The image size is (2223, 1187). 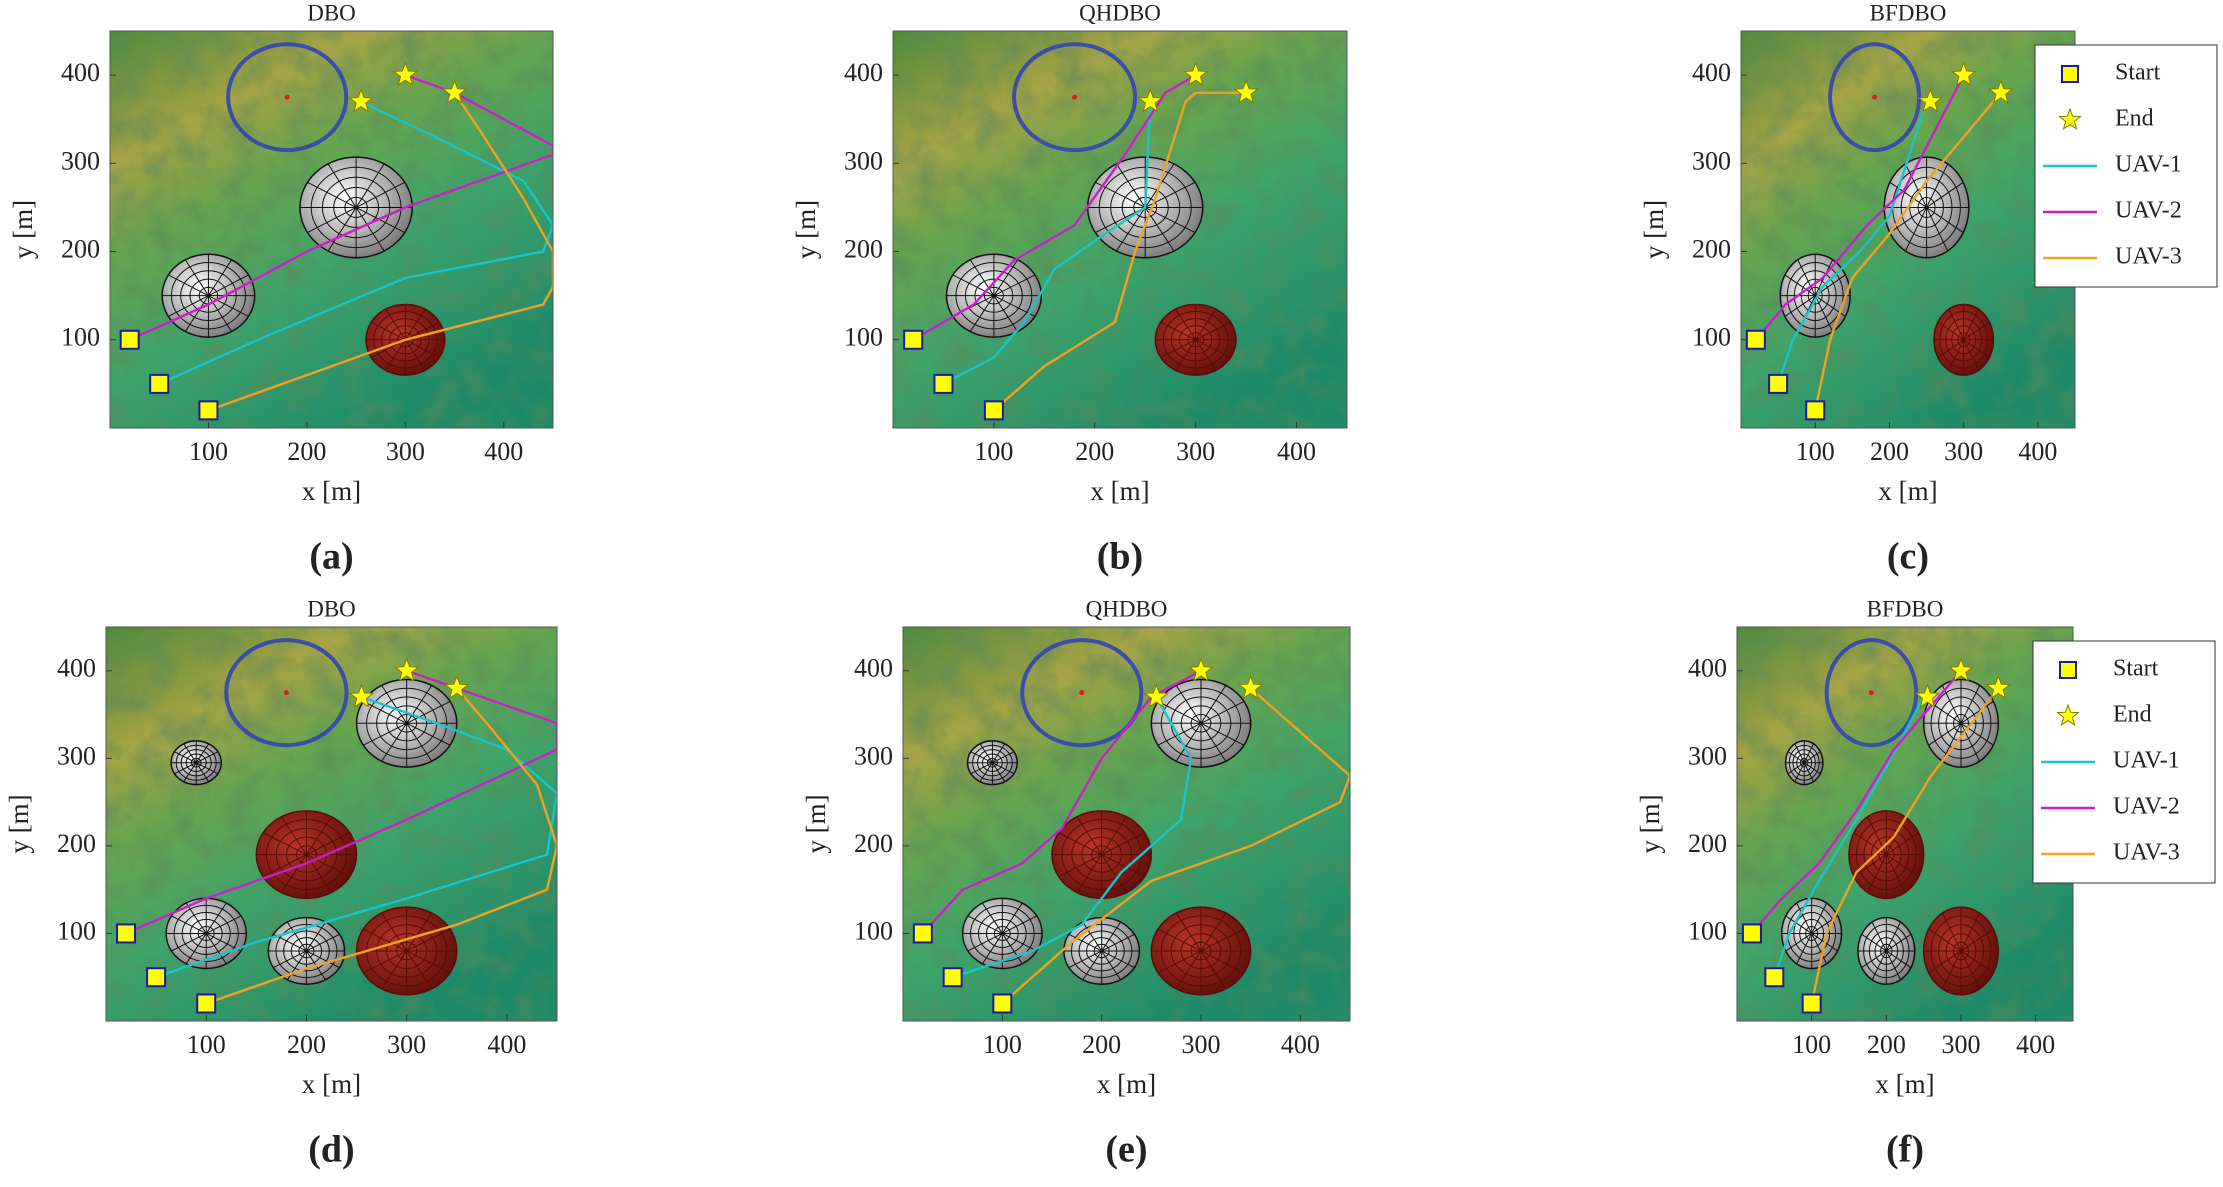 I want to click on legend-swatch, so click(x=2068, y=670).